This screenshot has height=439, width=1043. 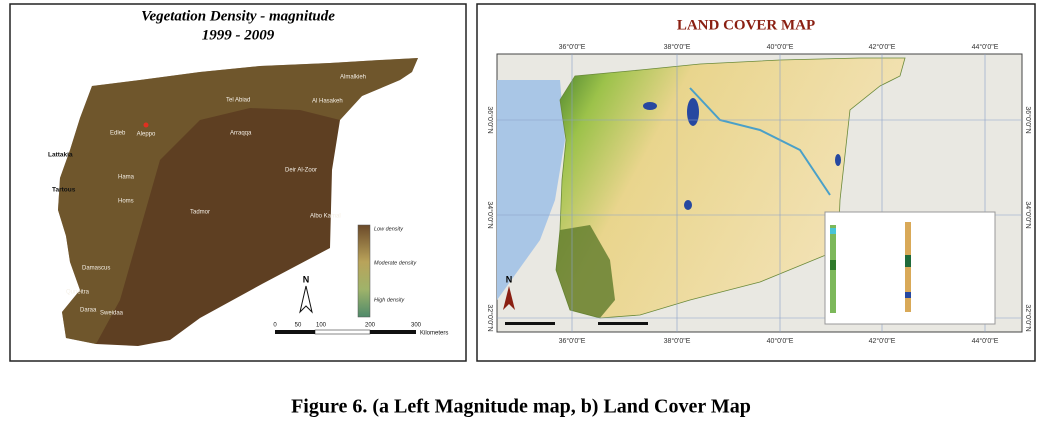 What do you see at coordinates (870, 267) in the screenshot?
I see `legend-swatches` at bounding box center [870, 267].